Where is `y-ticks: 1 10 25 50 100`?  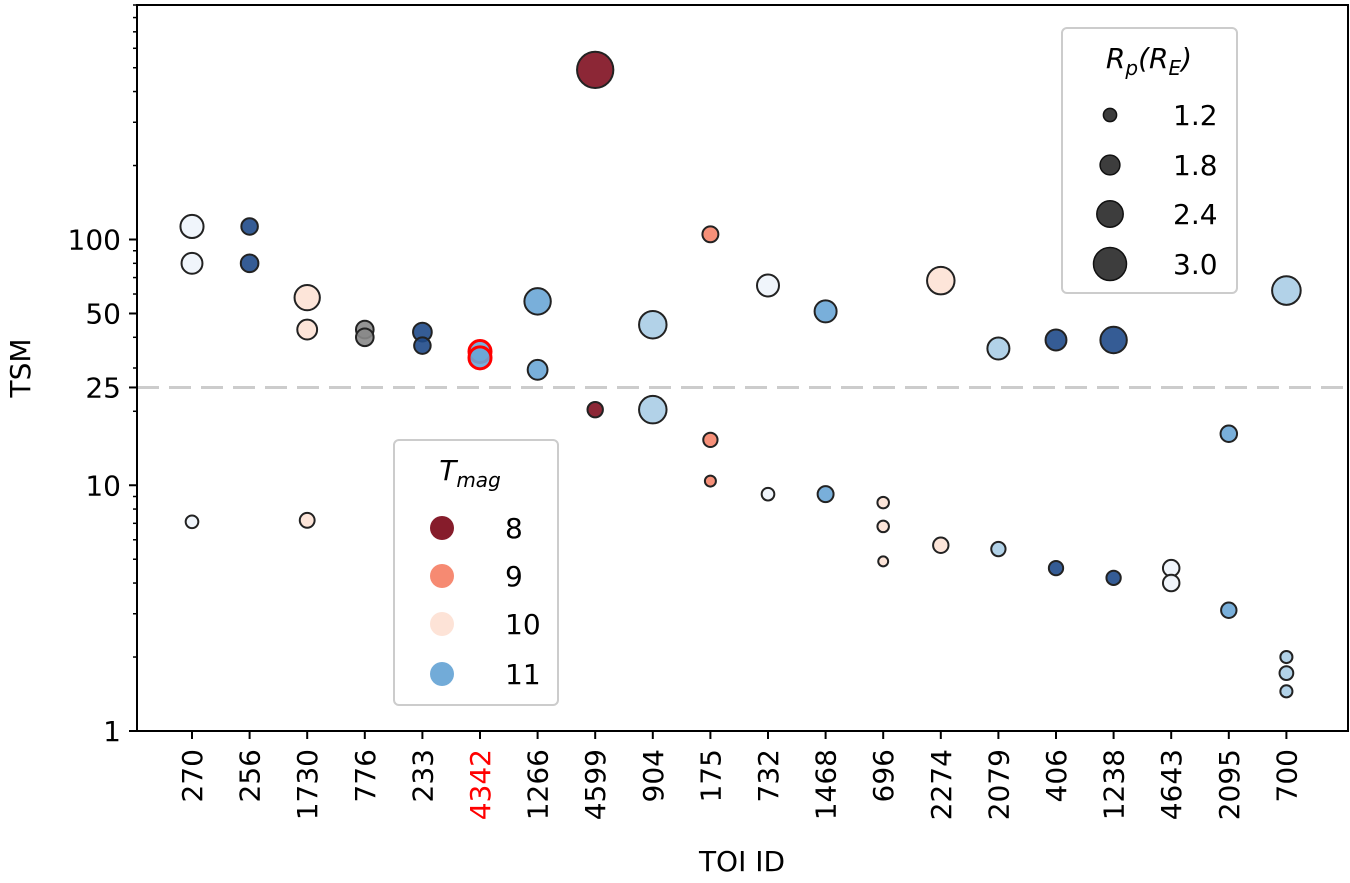
y-ticks: 1 10 25 50 100 is located at coordinates (102, 376).